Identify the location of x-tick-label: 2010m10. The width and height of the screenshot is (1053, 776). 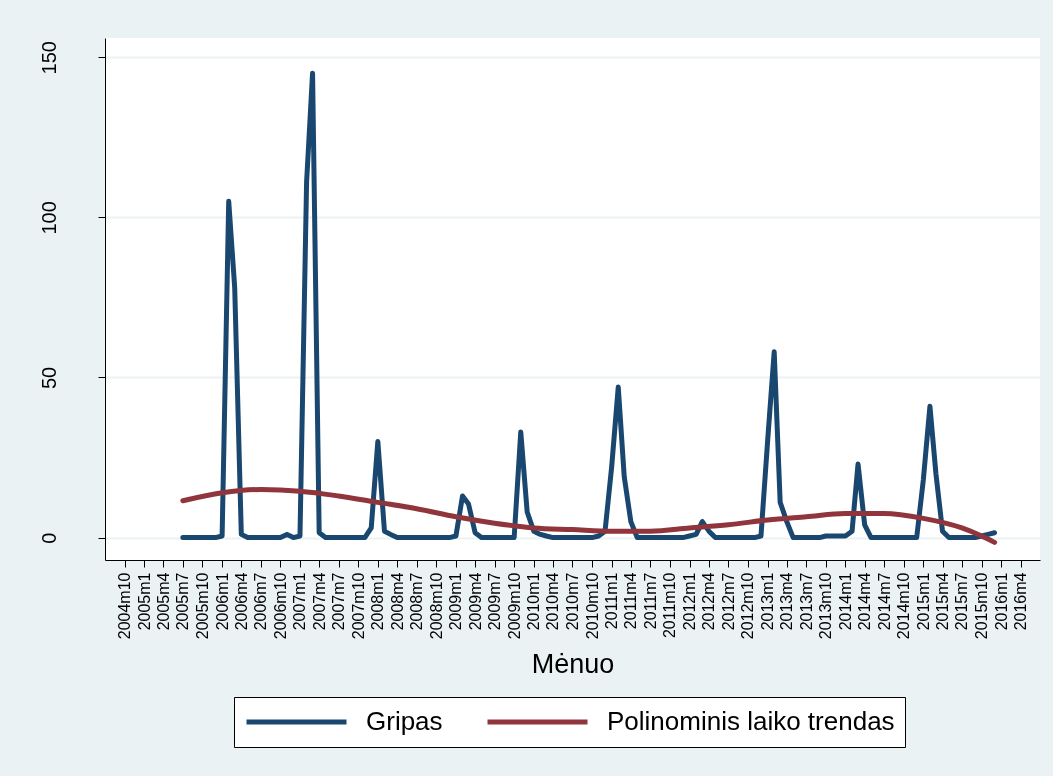
(592, 606).